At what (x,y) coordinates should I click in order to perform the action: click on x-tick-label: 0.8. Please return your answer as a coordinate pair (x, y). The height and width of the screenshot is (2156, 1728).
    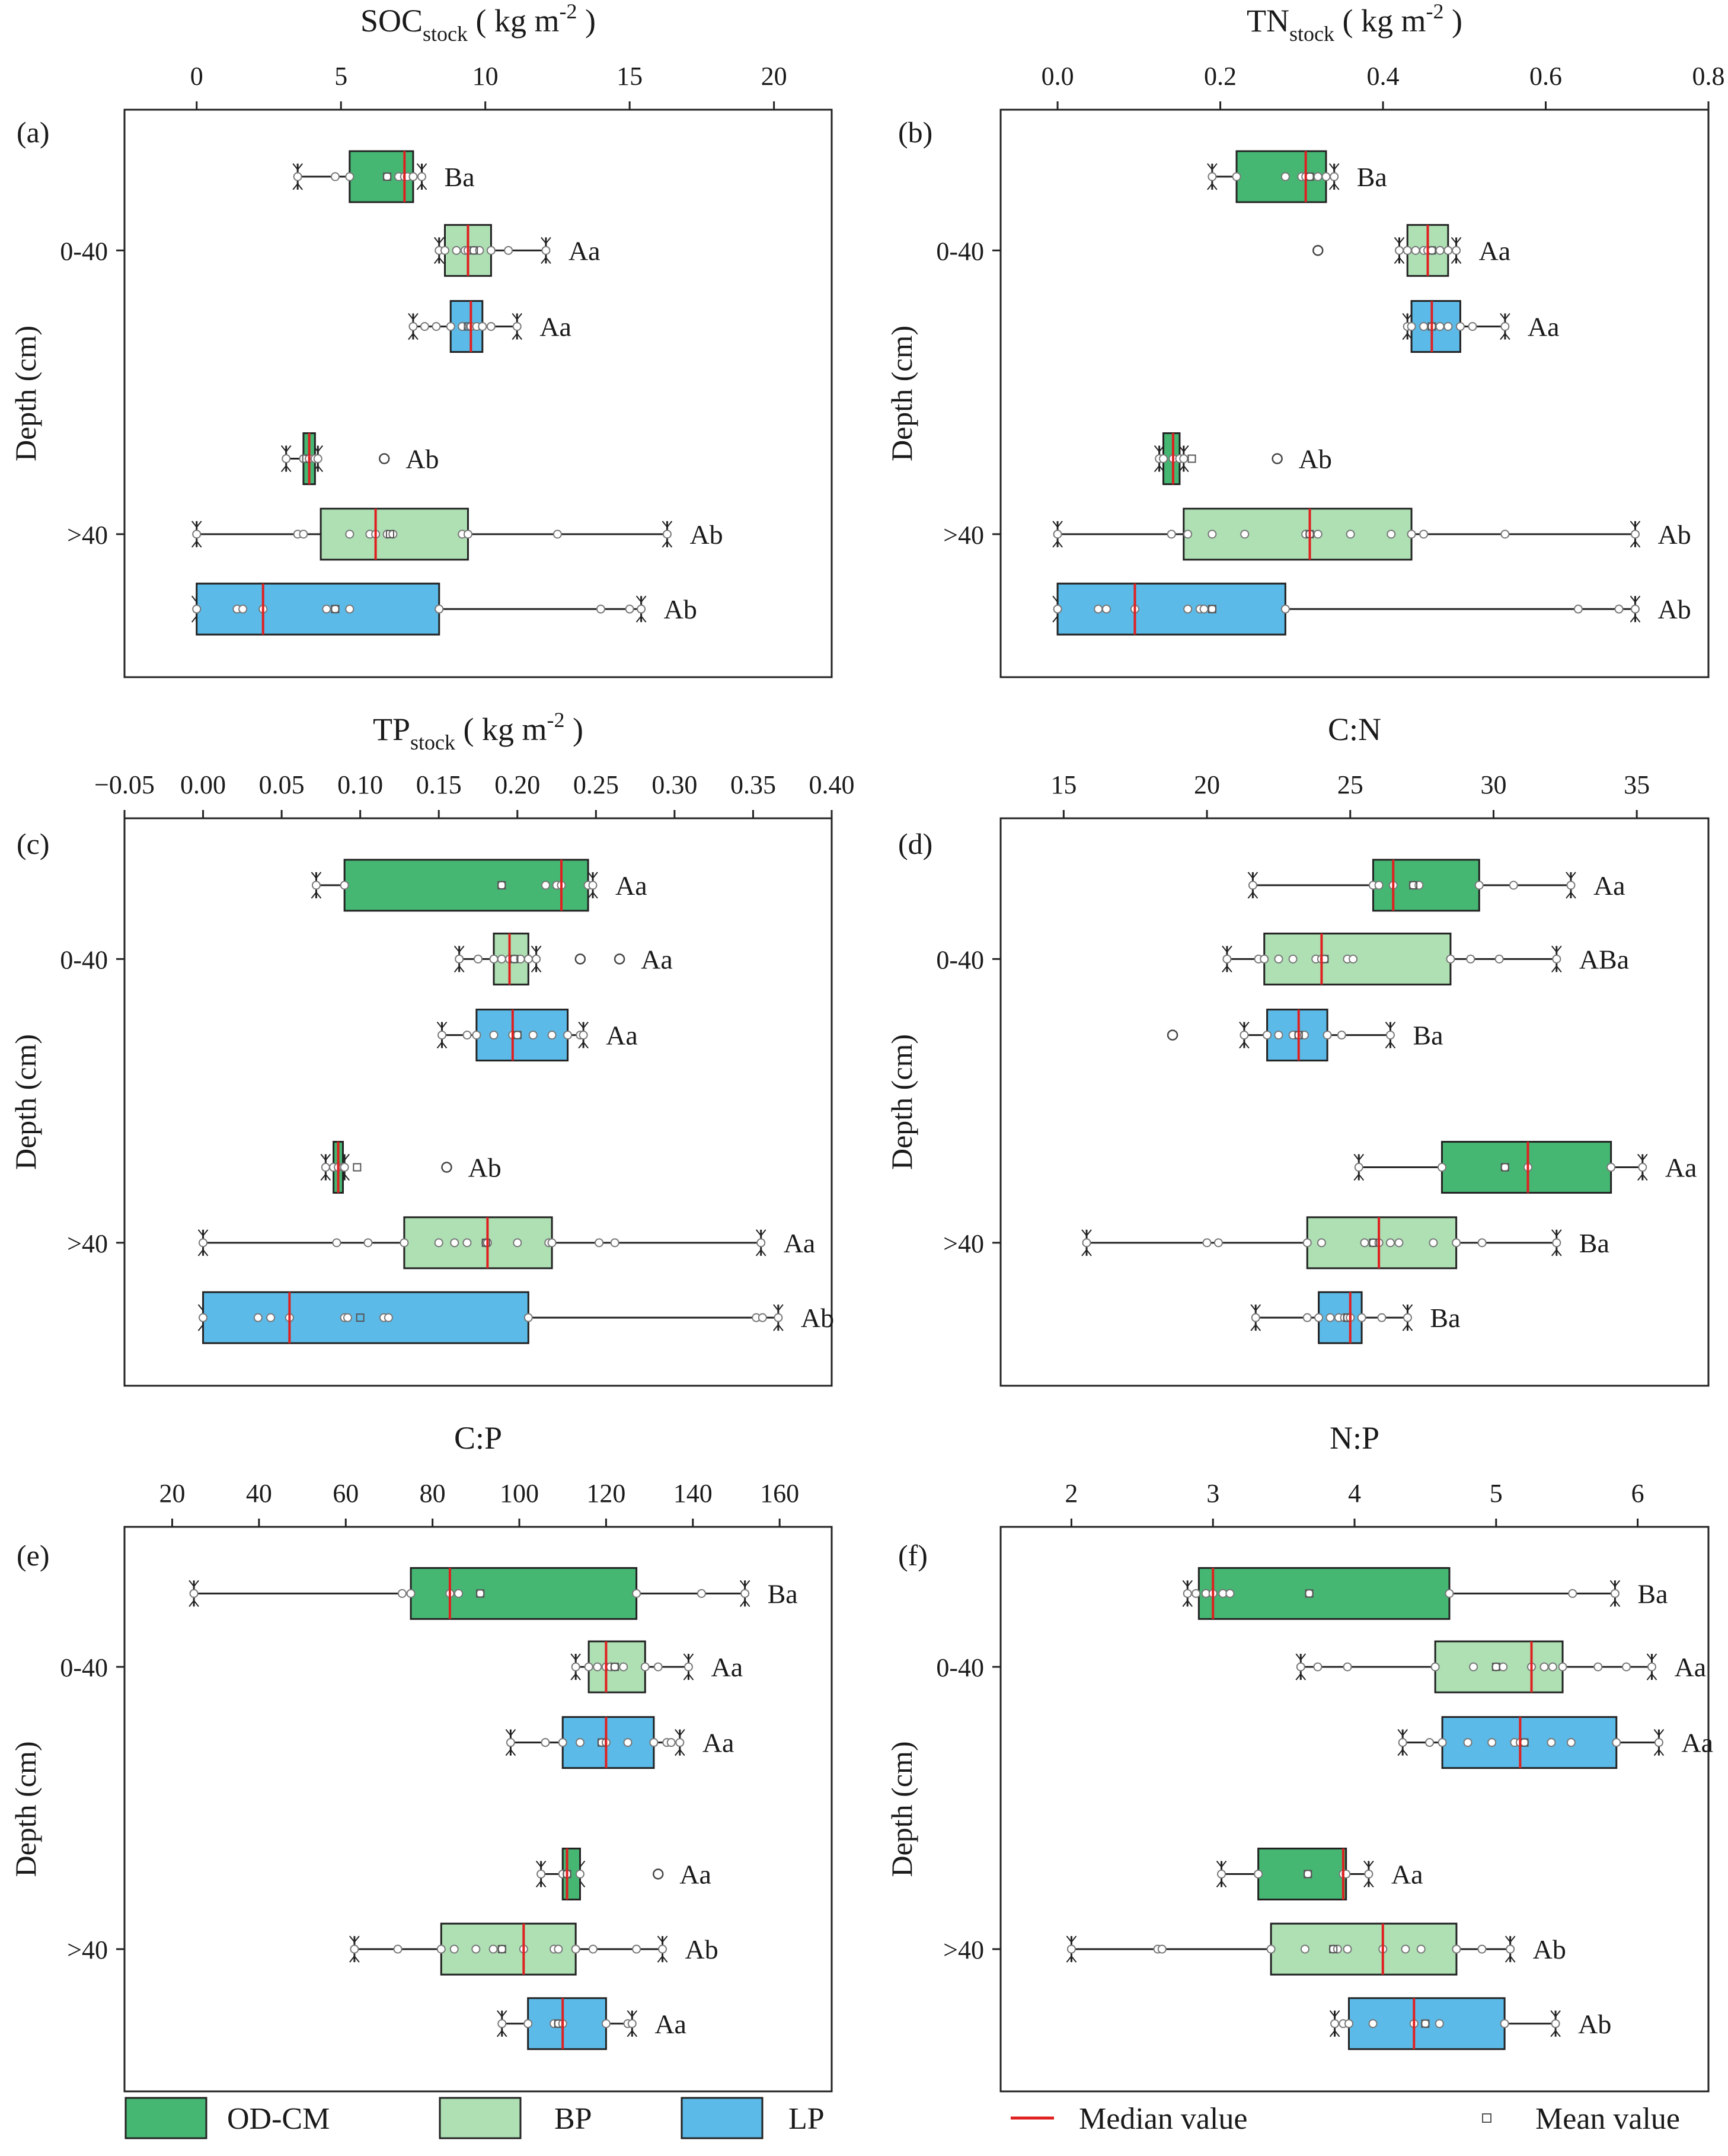
    Looking at the image, I should click on (1708, 76).